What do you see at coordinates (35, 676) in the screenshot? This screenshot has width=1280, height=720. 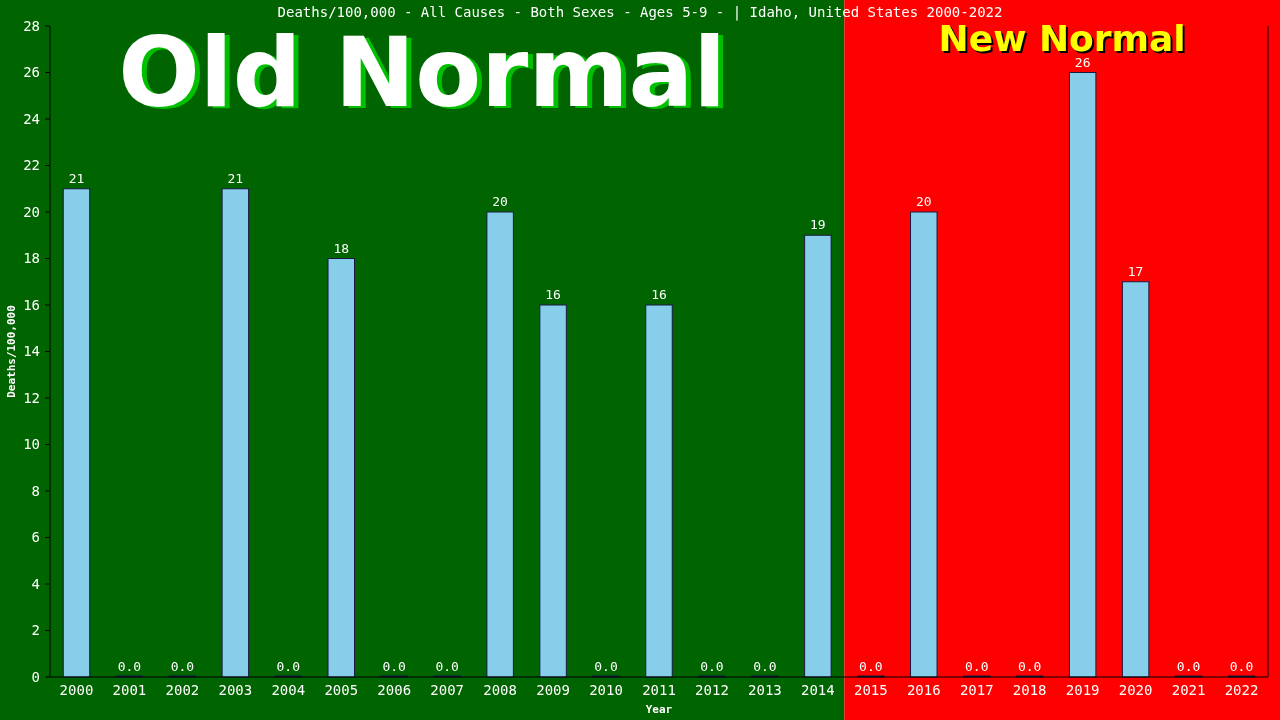 I see `y-tick-label: 0` at bounding box center [35, 676].